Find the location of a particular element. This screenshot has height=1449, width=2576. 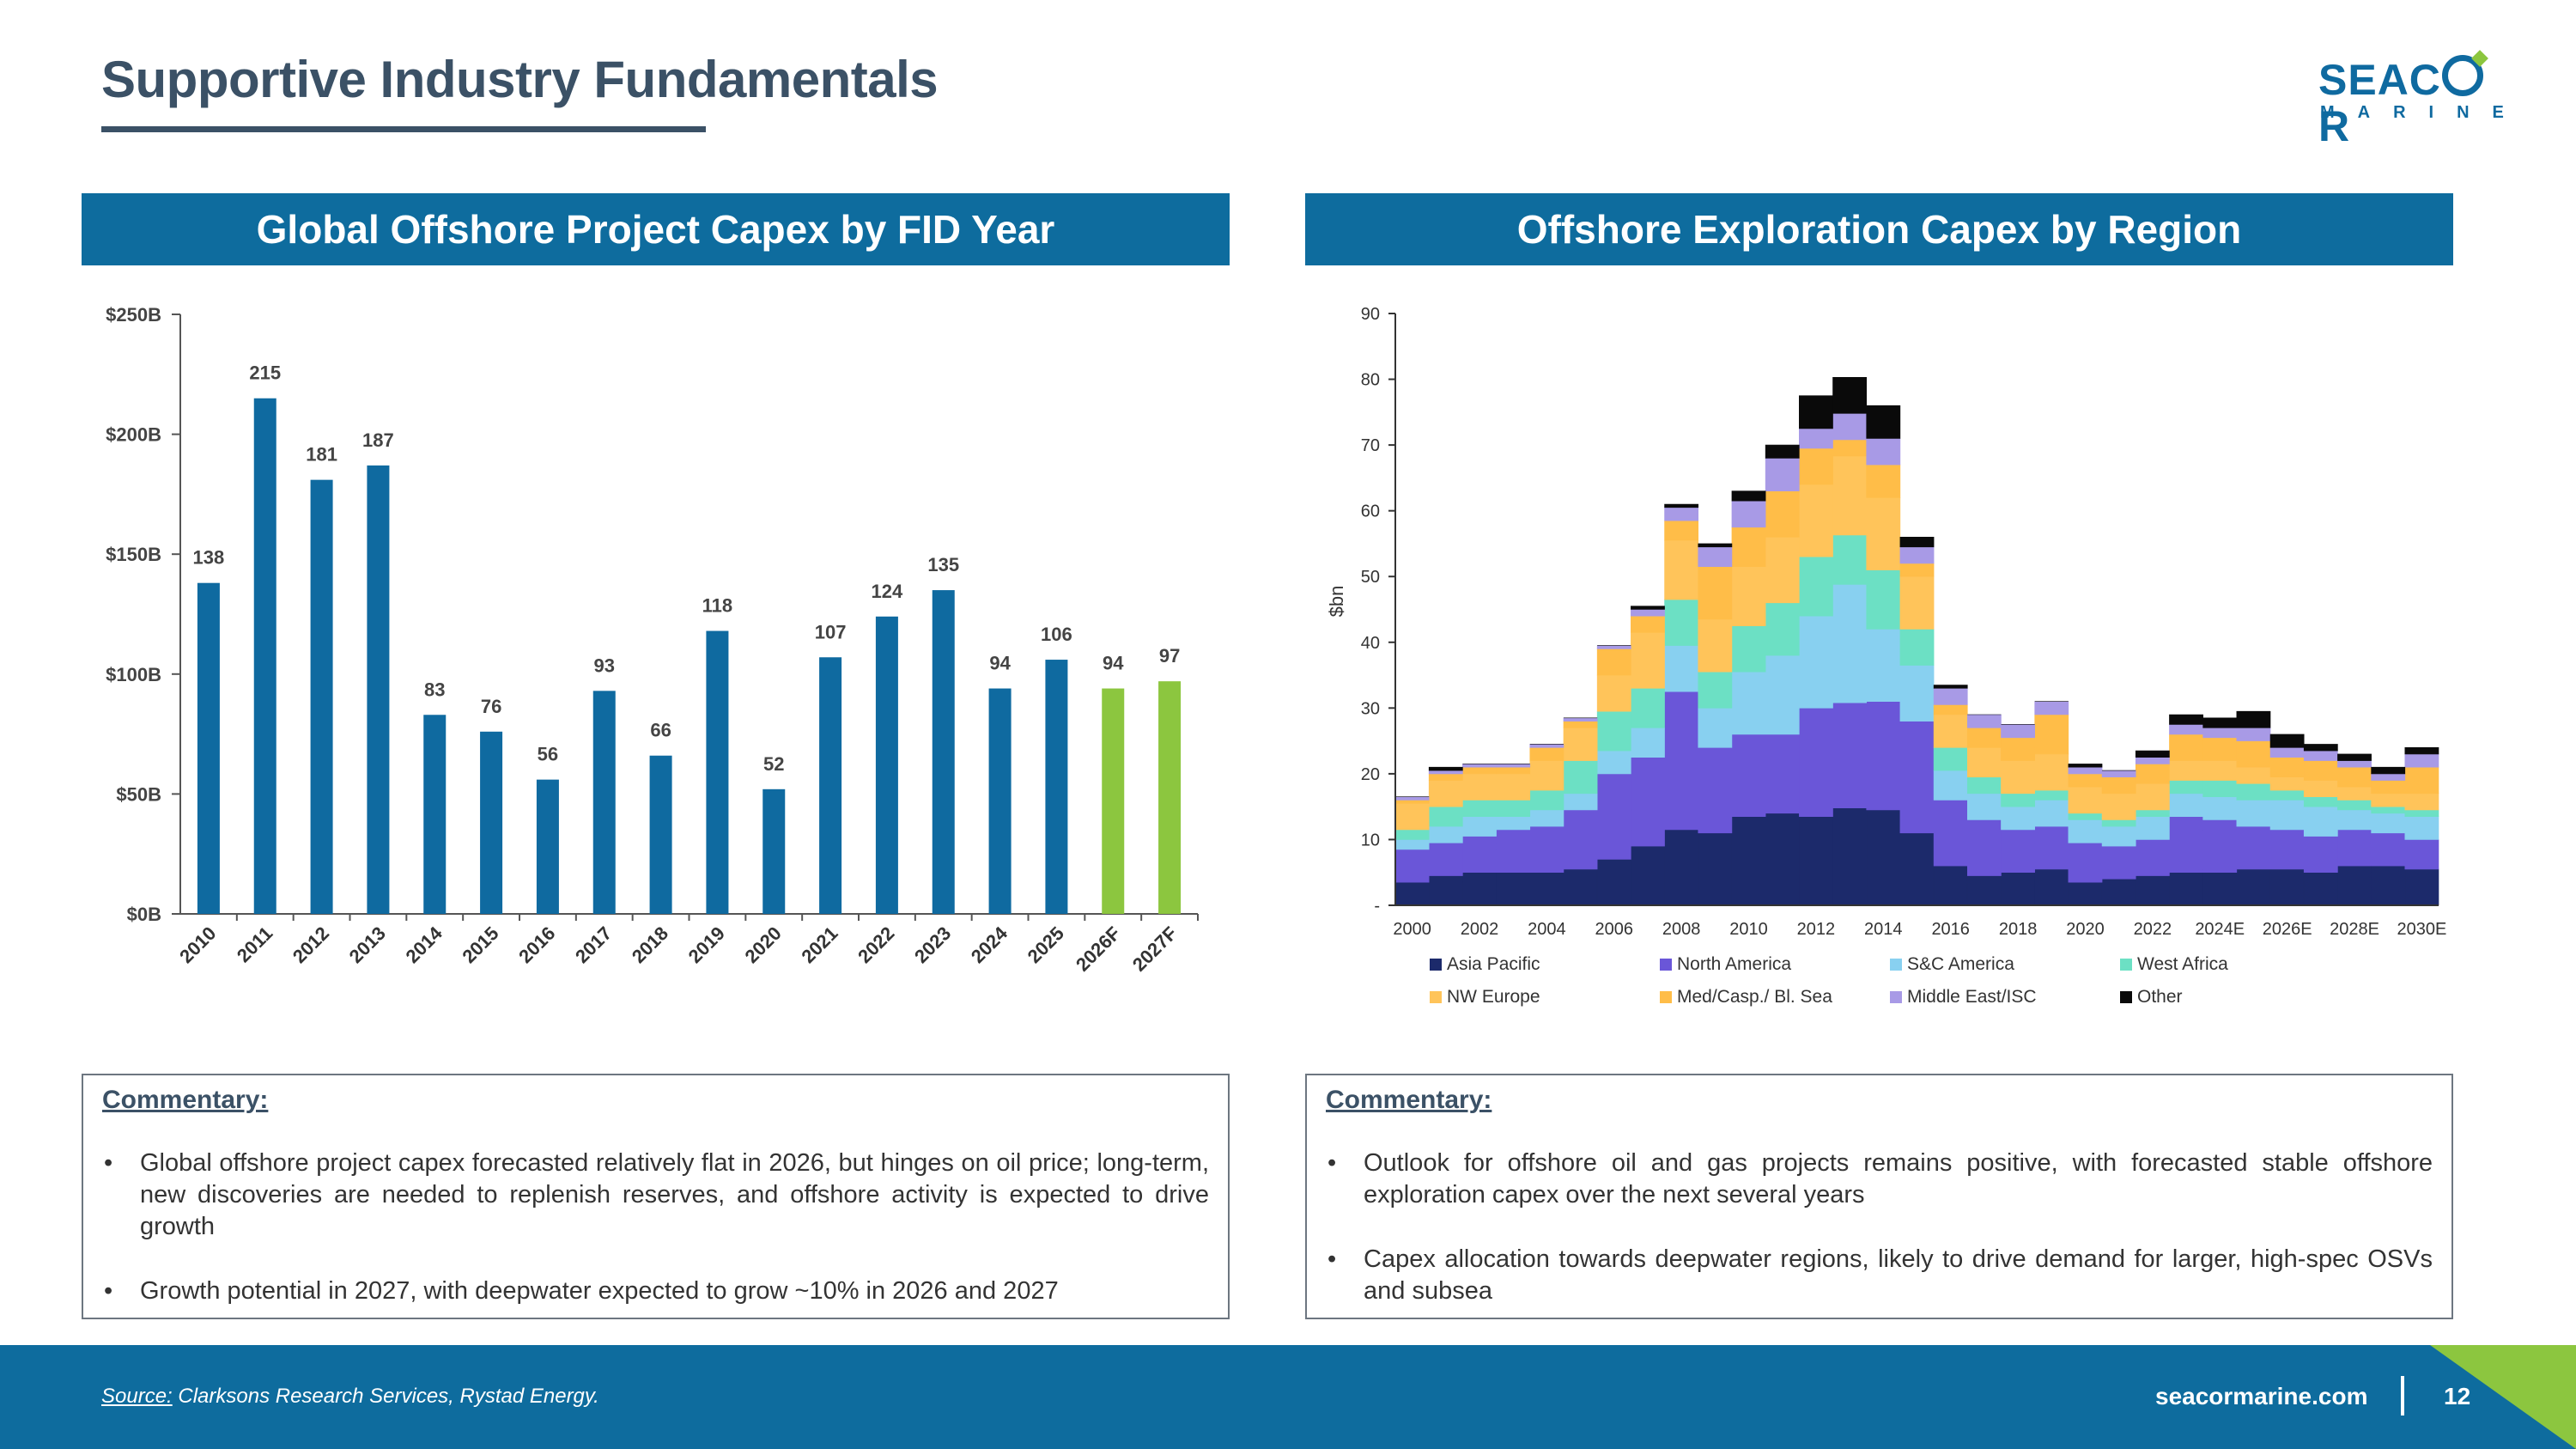

bar-chart-x-tick-label: 2024 is located at coordinates (990, 944).